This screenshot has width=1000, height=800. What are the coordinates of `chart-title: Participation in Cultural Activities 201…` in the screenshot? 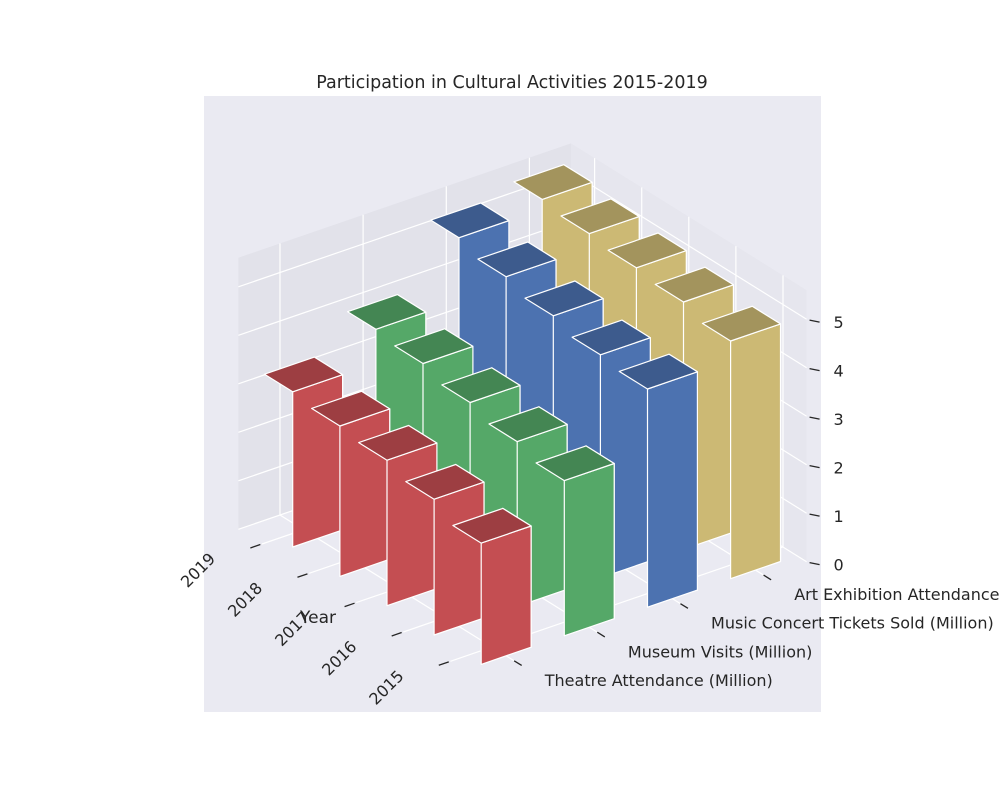 It's located at (512, 83).